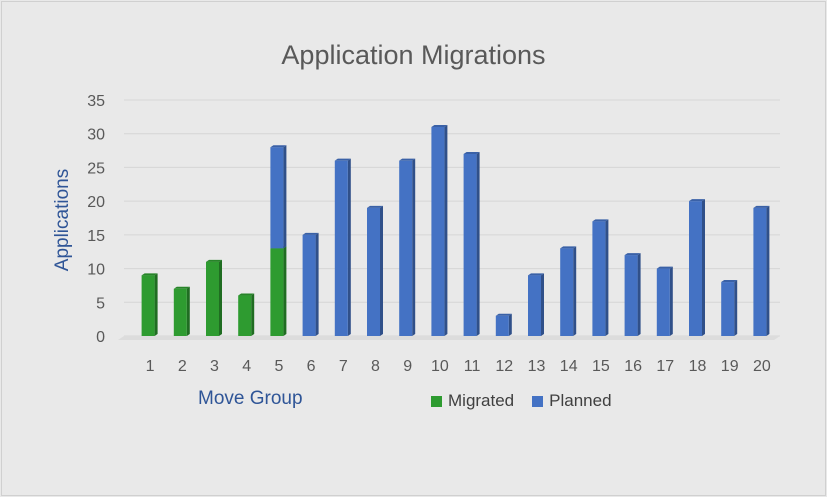  Describe the element at coordinates (150, 366) in the screenshot. I see `x-tick-label: 1` at that location.